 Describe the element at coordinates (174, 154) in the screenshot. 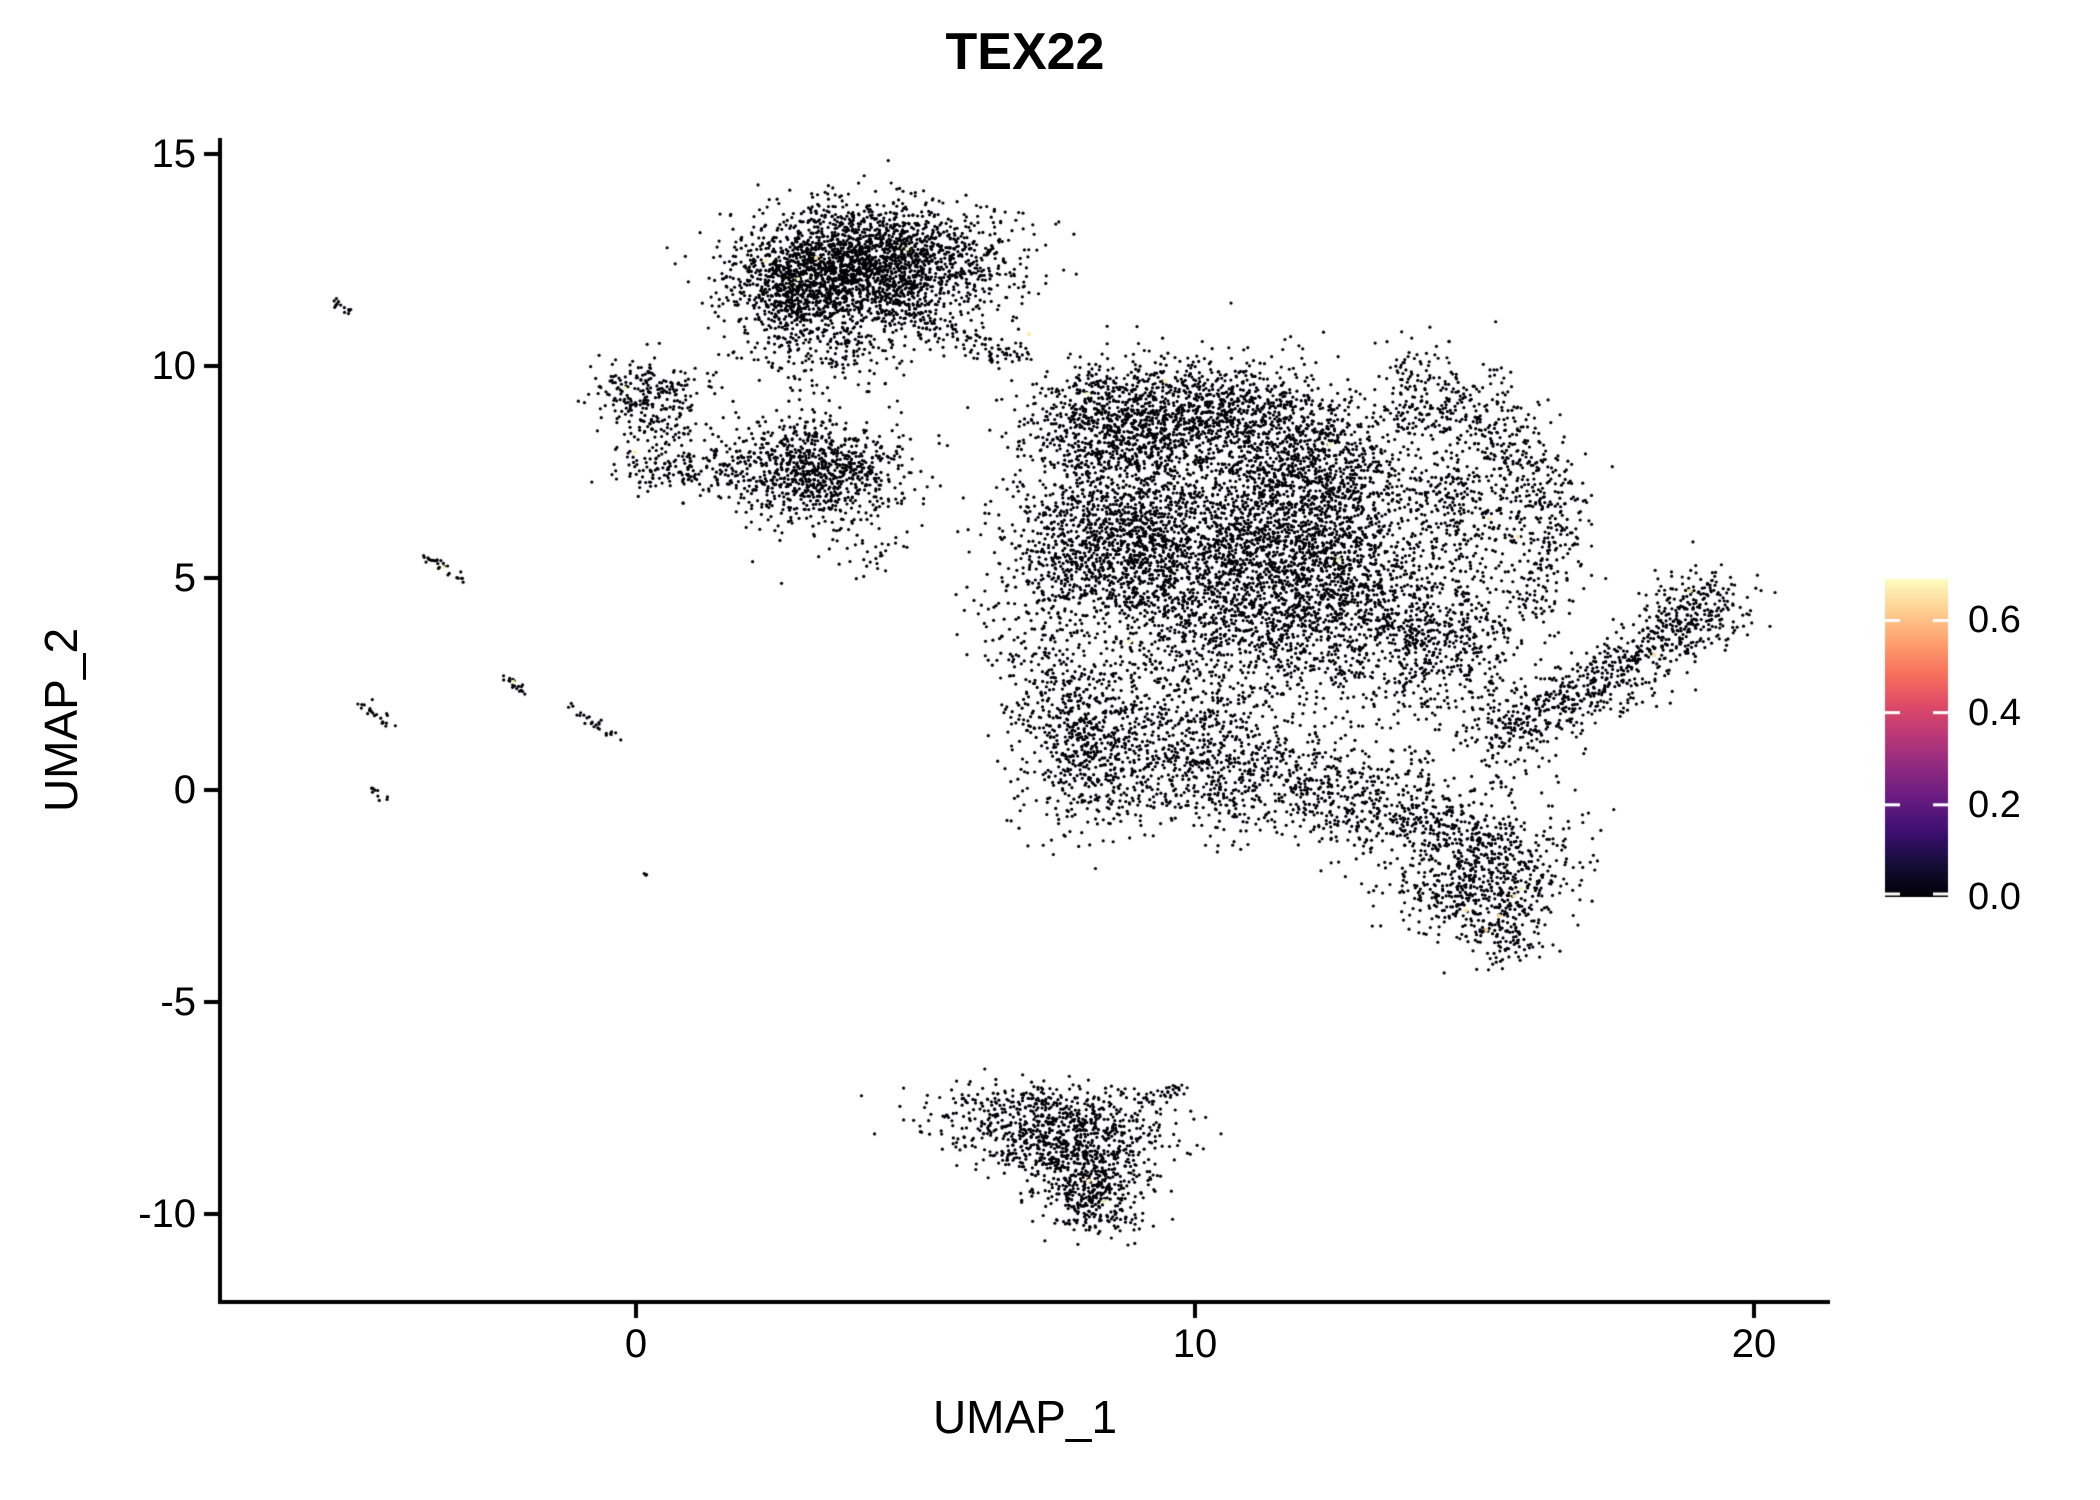

I see `y-axis-tick-label: 15` at that location.